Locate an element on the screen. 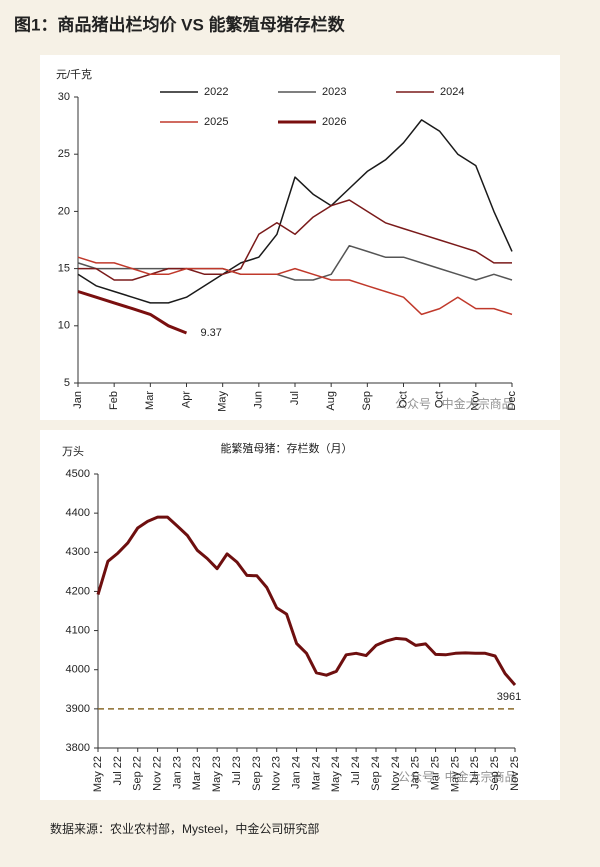 The height and width of the screenshot is (867, 600). x-tick-label: Sep 22 is located at coordinates (138, 773).